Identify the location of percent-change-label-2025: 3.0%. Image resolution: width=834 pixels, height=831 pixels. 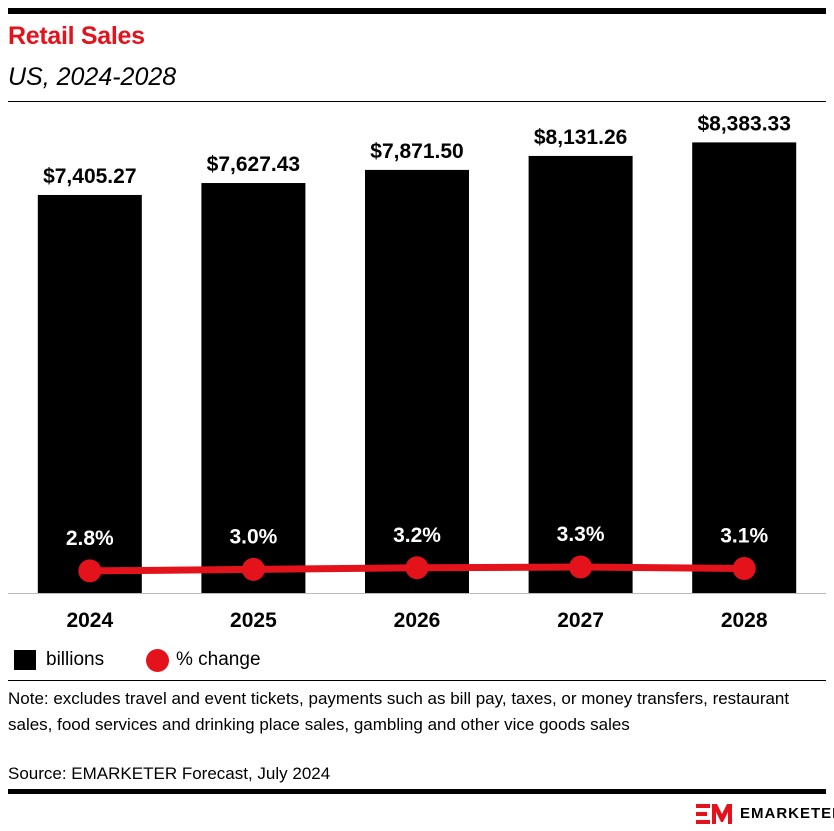
(253, 536).